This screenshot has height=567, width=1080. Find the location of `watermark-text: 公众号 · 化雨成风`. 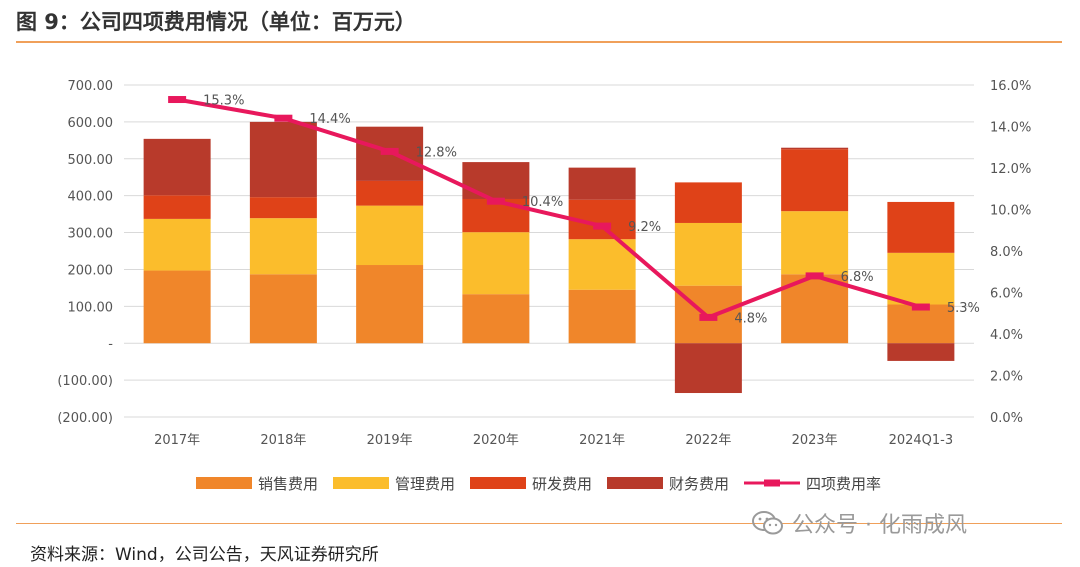

watermark-text: 公众号 · 化雨成风 is located at coordinates (879, 525).